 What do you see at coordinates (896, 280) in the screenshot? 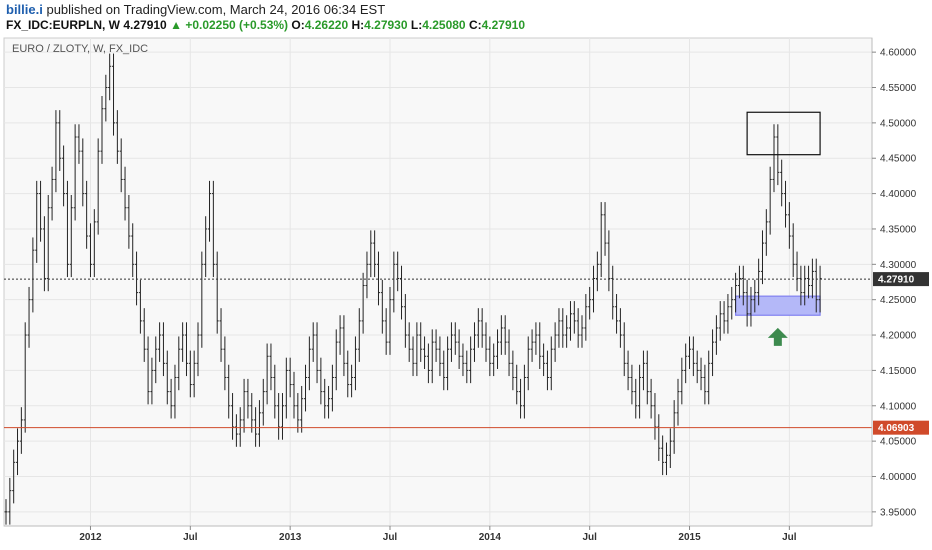
I see `price-tag-label: 4.27910` at bounding box center [896, 280].